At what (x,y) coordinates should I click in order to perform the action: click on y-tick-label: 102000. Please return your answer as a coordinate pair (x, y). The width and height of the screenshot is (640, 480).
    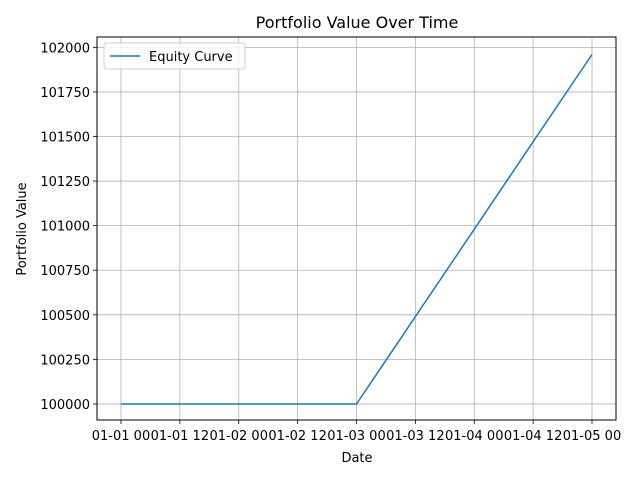
    Looking at the image, I should click on (65, 48).